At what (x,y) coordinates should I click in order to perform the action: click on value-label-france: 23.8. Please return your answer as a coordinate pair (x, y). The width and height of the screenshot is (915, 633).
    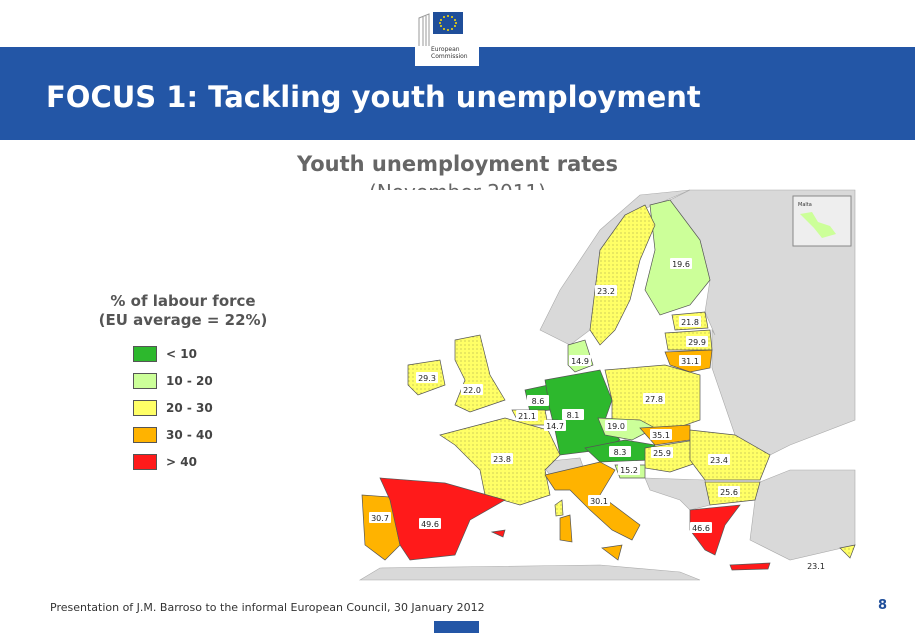
    Looking at the image, I should click on (502, 458).